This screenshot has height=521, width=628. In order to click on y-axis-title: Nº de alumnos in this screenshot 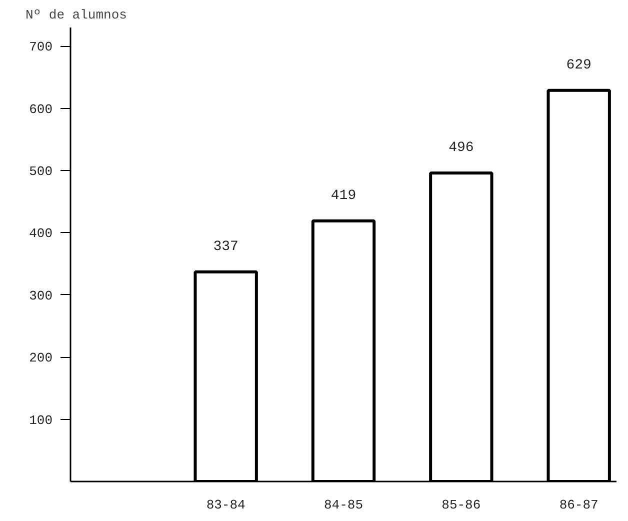, I will do `click(76, 15)`.